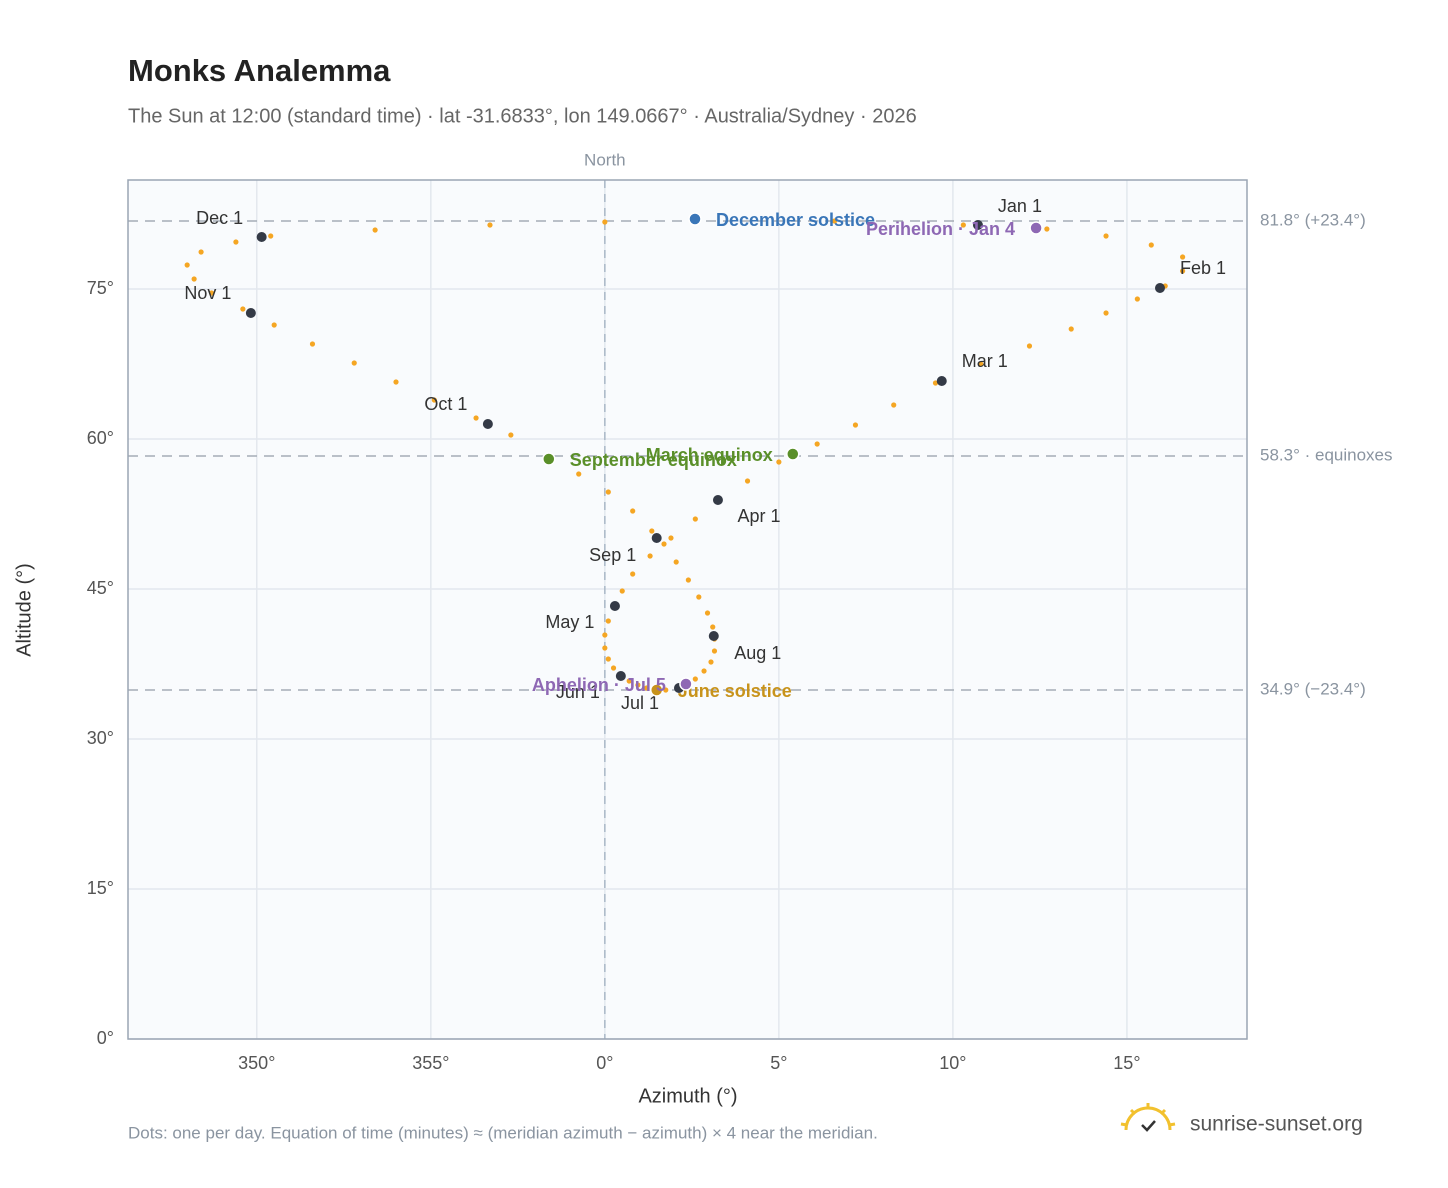  Describe the element at coordinates (605, 159) in the screenshot. I see `north-label: North` at that location.